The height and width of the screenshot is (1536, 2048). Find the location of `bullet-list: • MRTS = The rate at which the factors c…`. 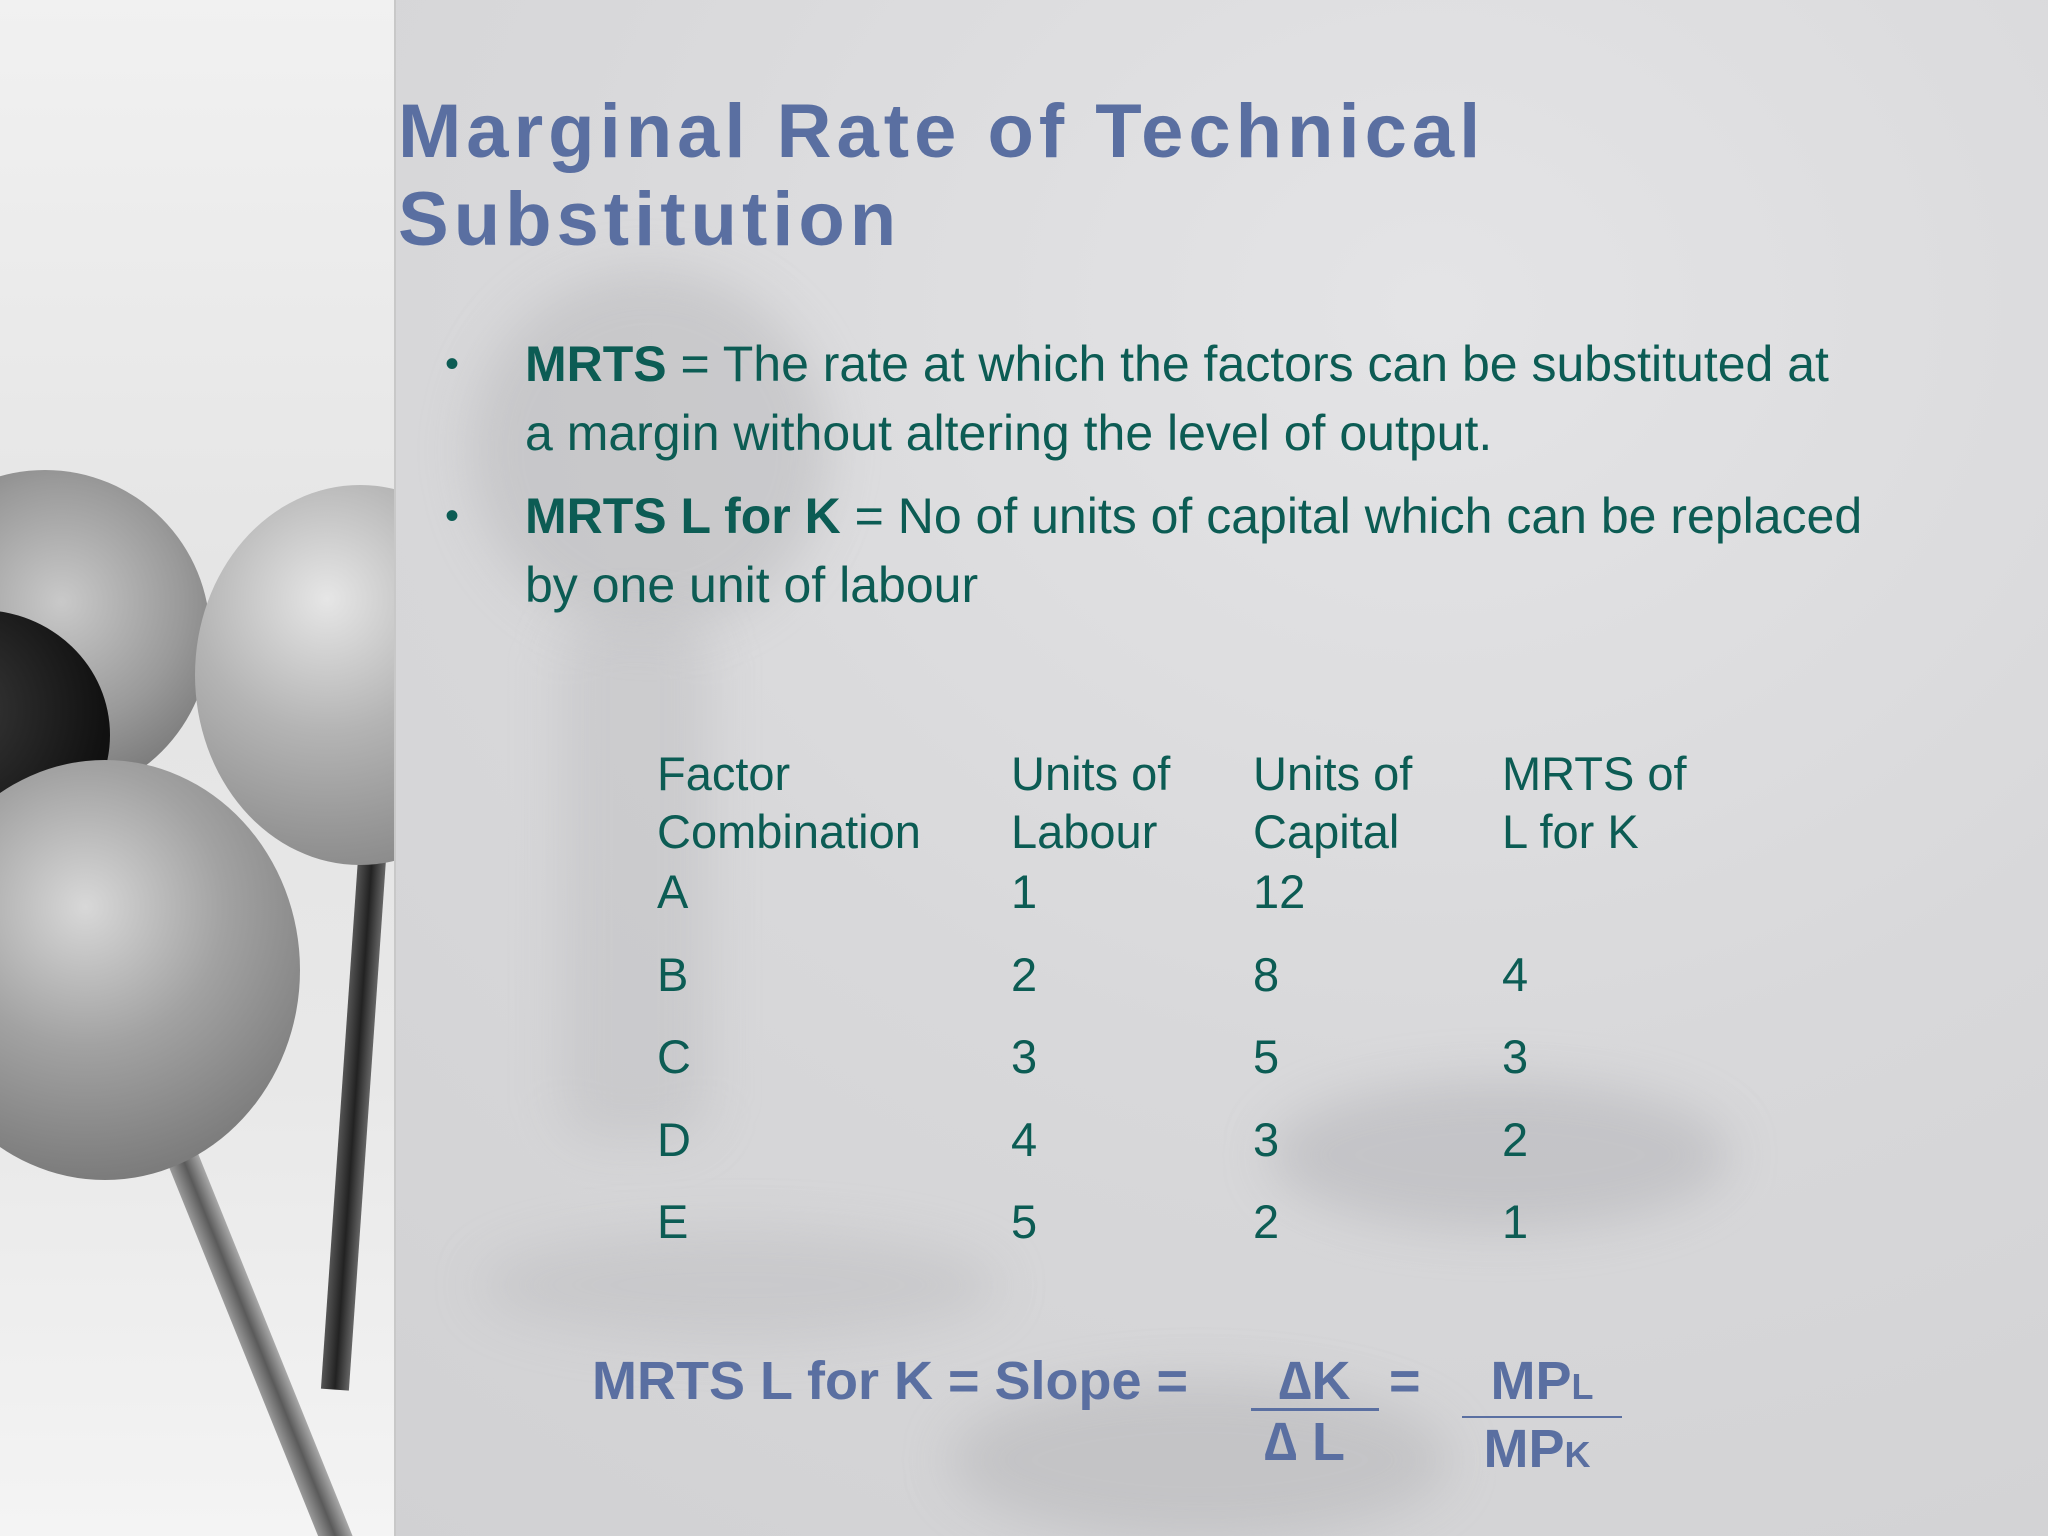

bullet-list: • MRTS = The rate at which the factors c… is located at coordinates (1155, 482).